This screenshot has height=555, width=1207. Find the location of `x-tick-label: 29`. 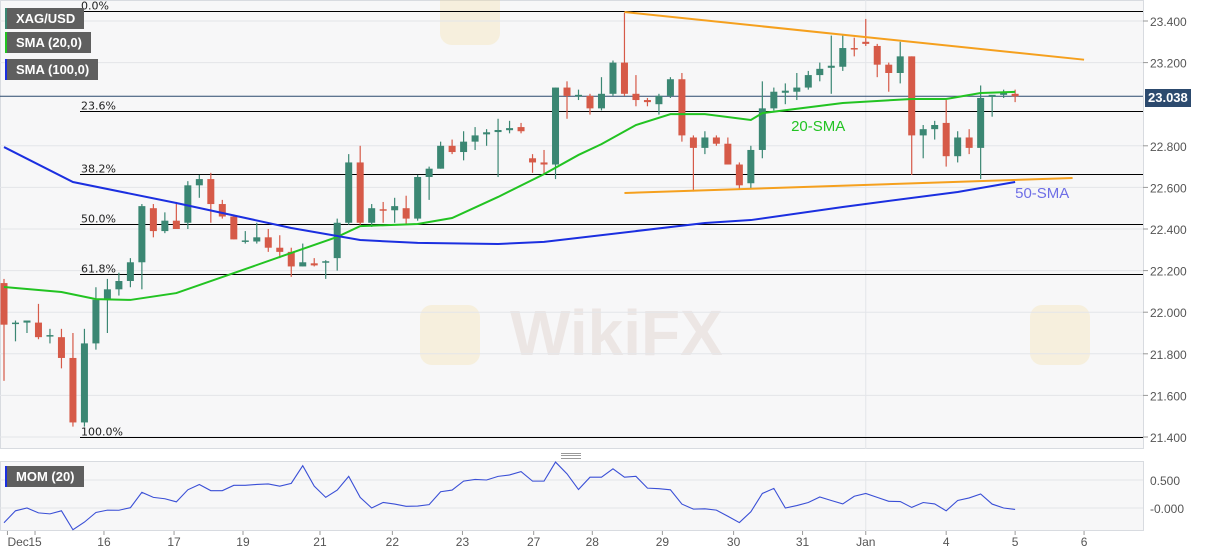

x-tick-label: 29 is located at coordinates (663, 542).